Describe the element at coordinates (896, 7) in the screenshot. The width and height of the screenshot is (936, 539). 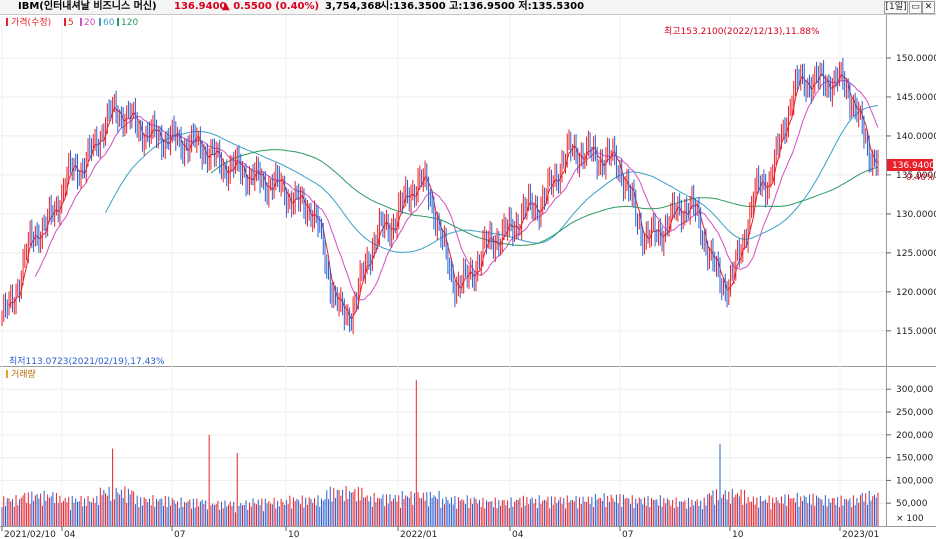
I see `period-button: [1일]` at that location.